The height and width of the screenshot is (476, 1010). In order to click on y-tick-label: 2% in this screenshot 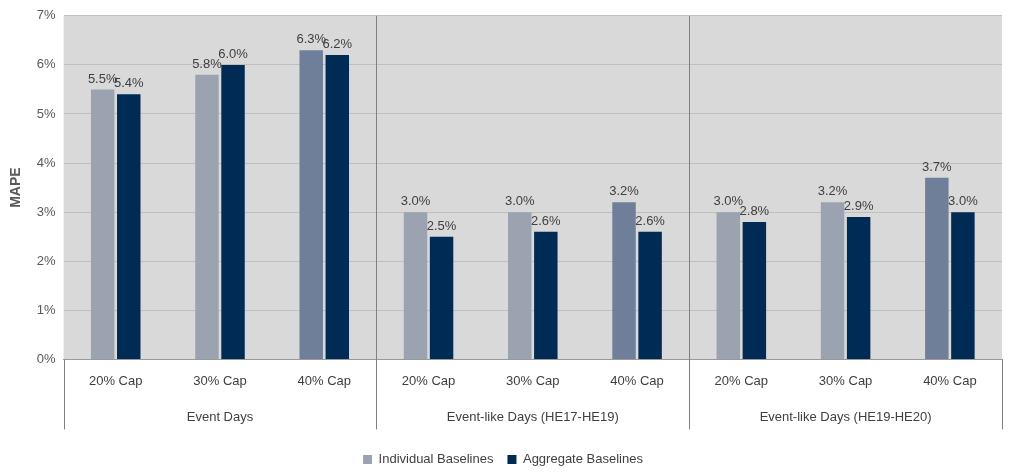, I will do `click(46, 260)`.